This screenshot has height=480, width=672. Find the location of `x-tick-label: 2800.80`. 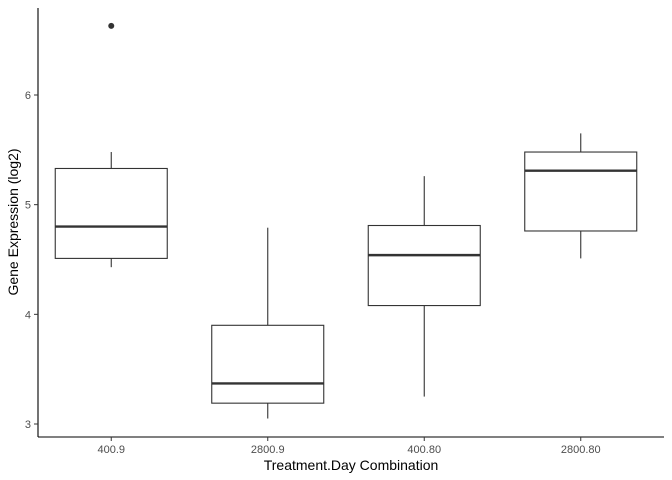

x-tick-label: 2800.80 is located at coordinates (581, 450).